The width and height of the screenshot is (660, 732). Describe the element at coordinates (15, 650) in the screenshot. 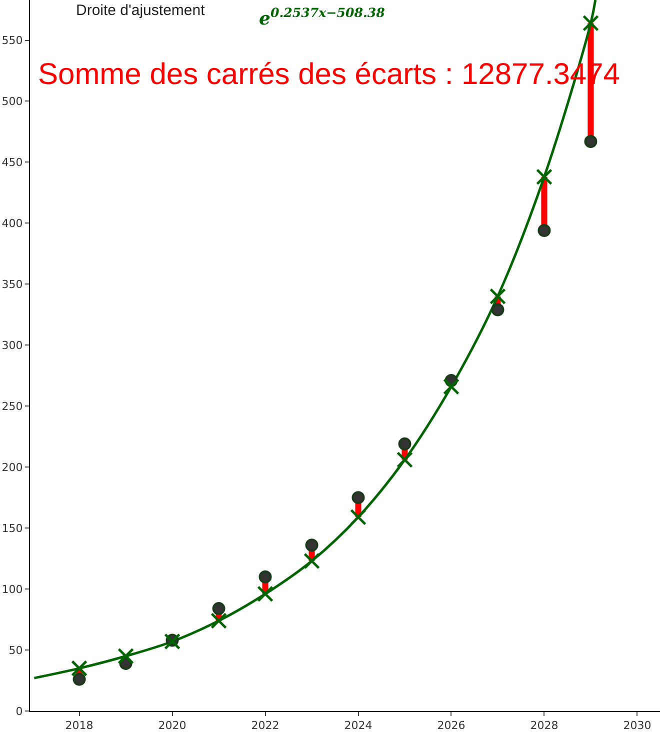

I see `y-tick-label: 50` at that location.